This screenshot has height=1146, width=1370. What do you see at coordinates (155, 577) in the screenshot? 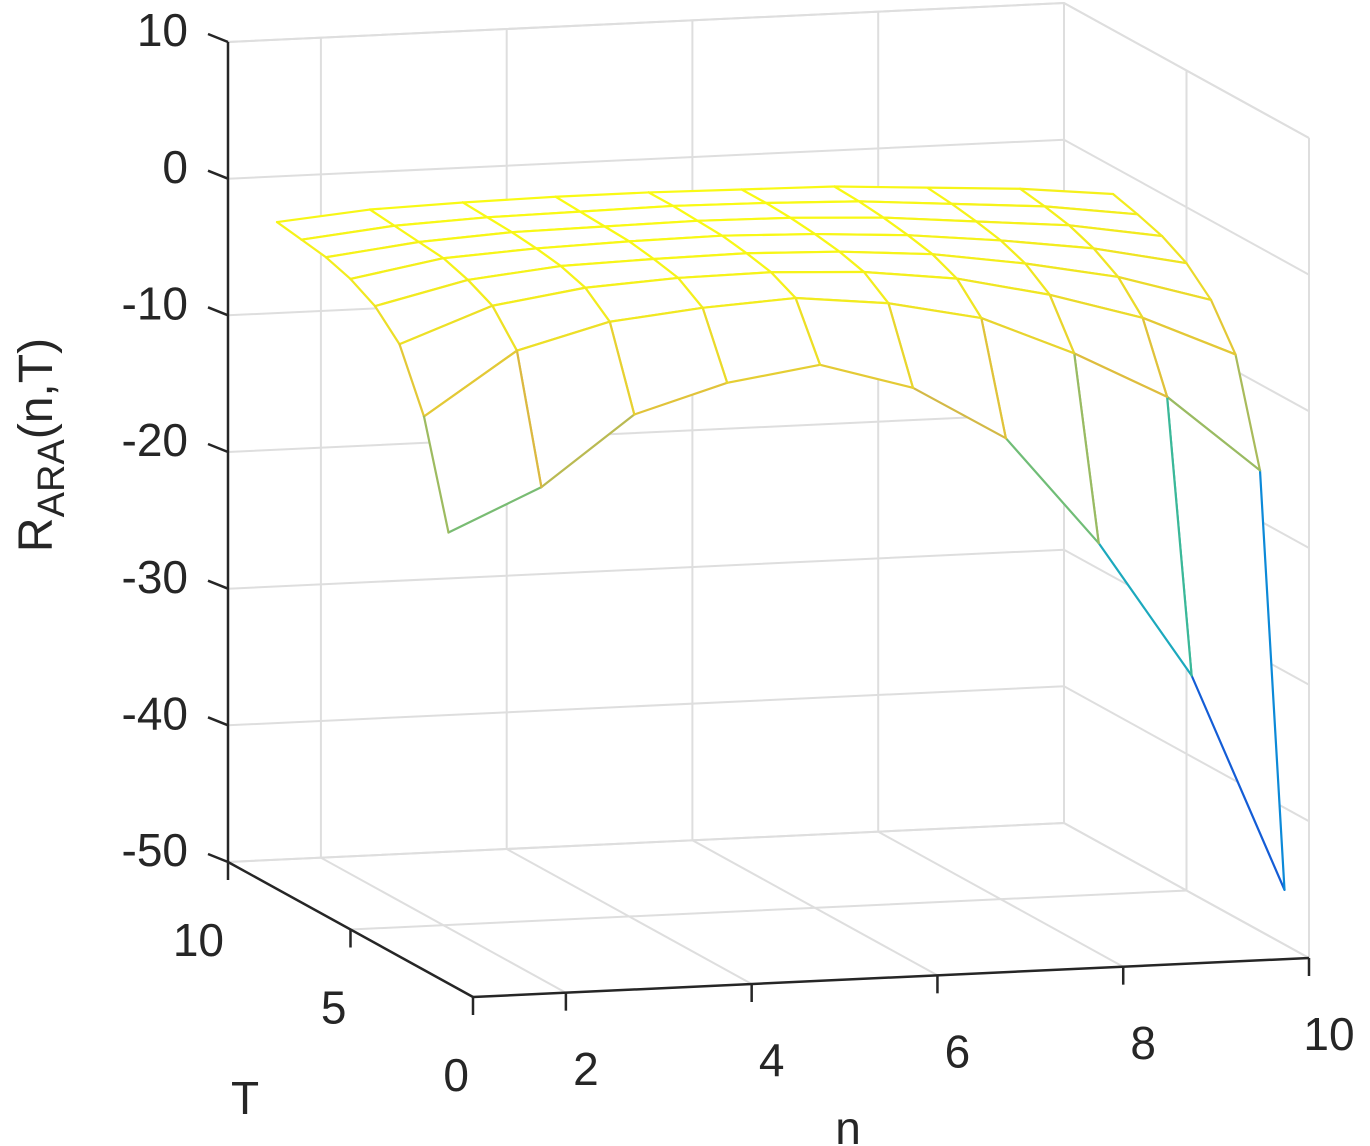
I see `z-tick-label: -30` at bounding box center [155, 577].